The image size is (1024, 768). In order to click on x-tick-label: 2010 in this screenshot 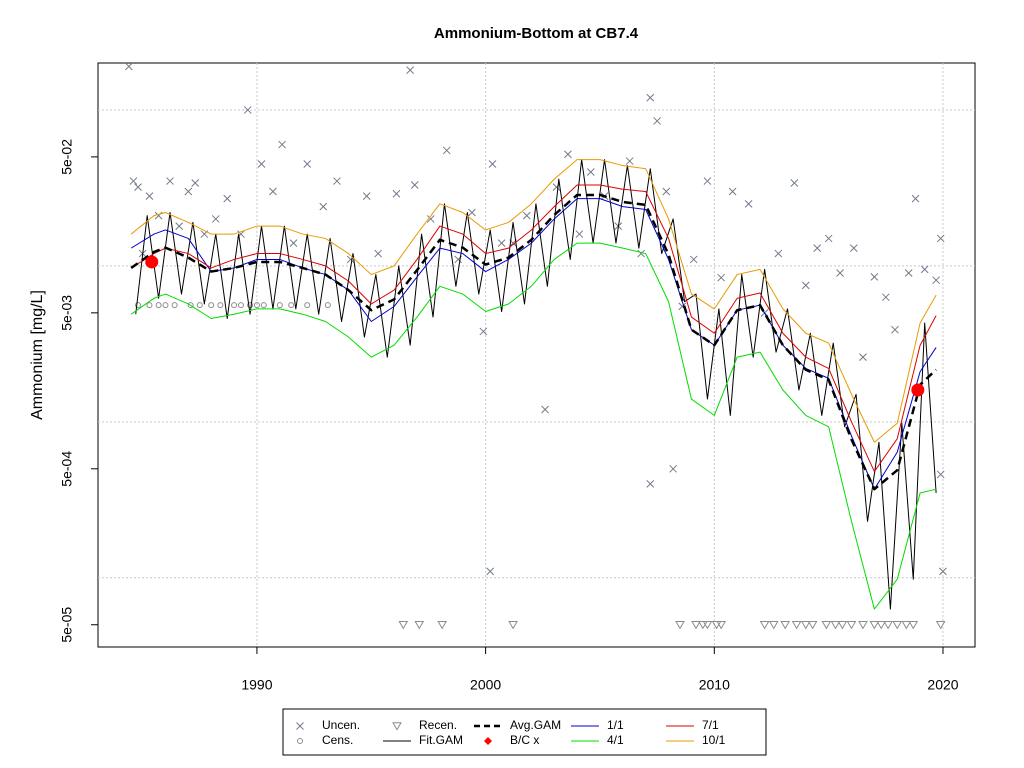, I will do `click(714, 685)`.